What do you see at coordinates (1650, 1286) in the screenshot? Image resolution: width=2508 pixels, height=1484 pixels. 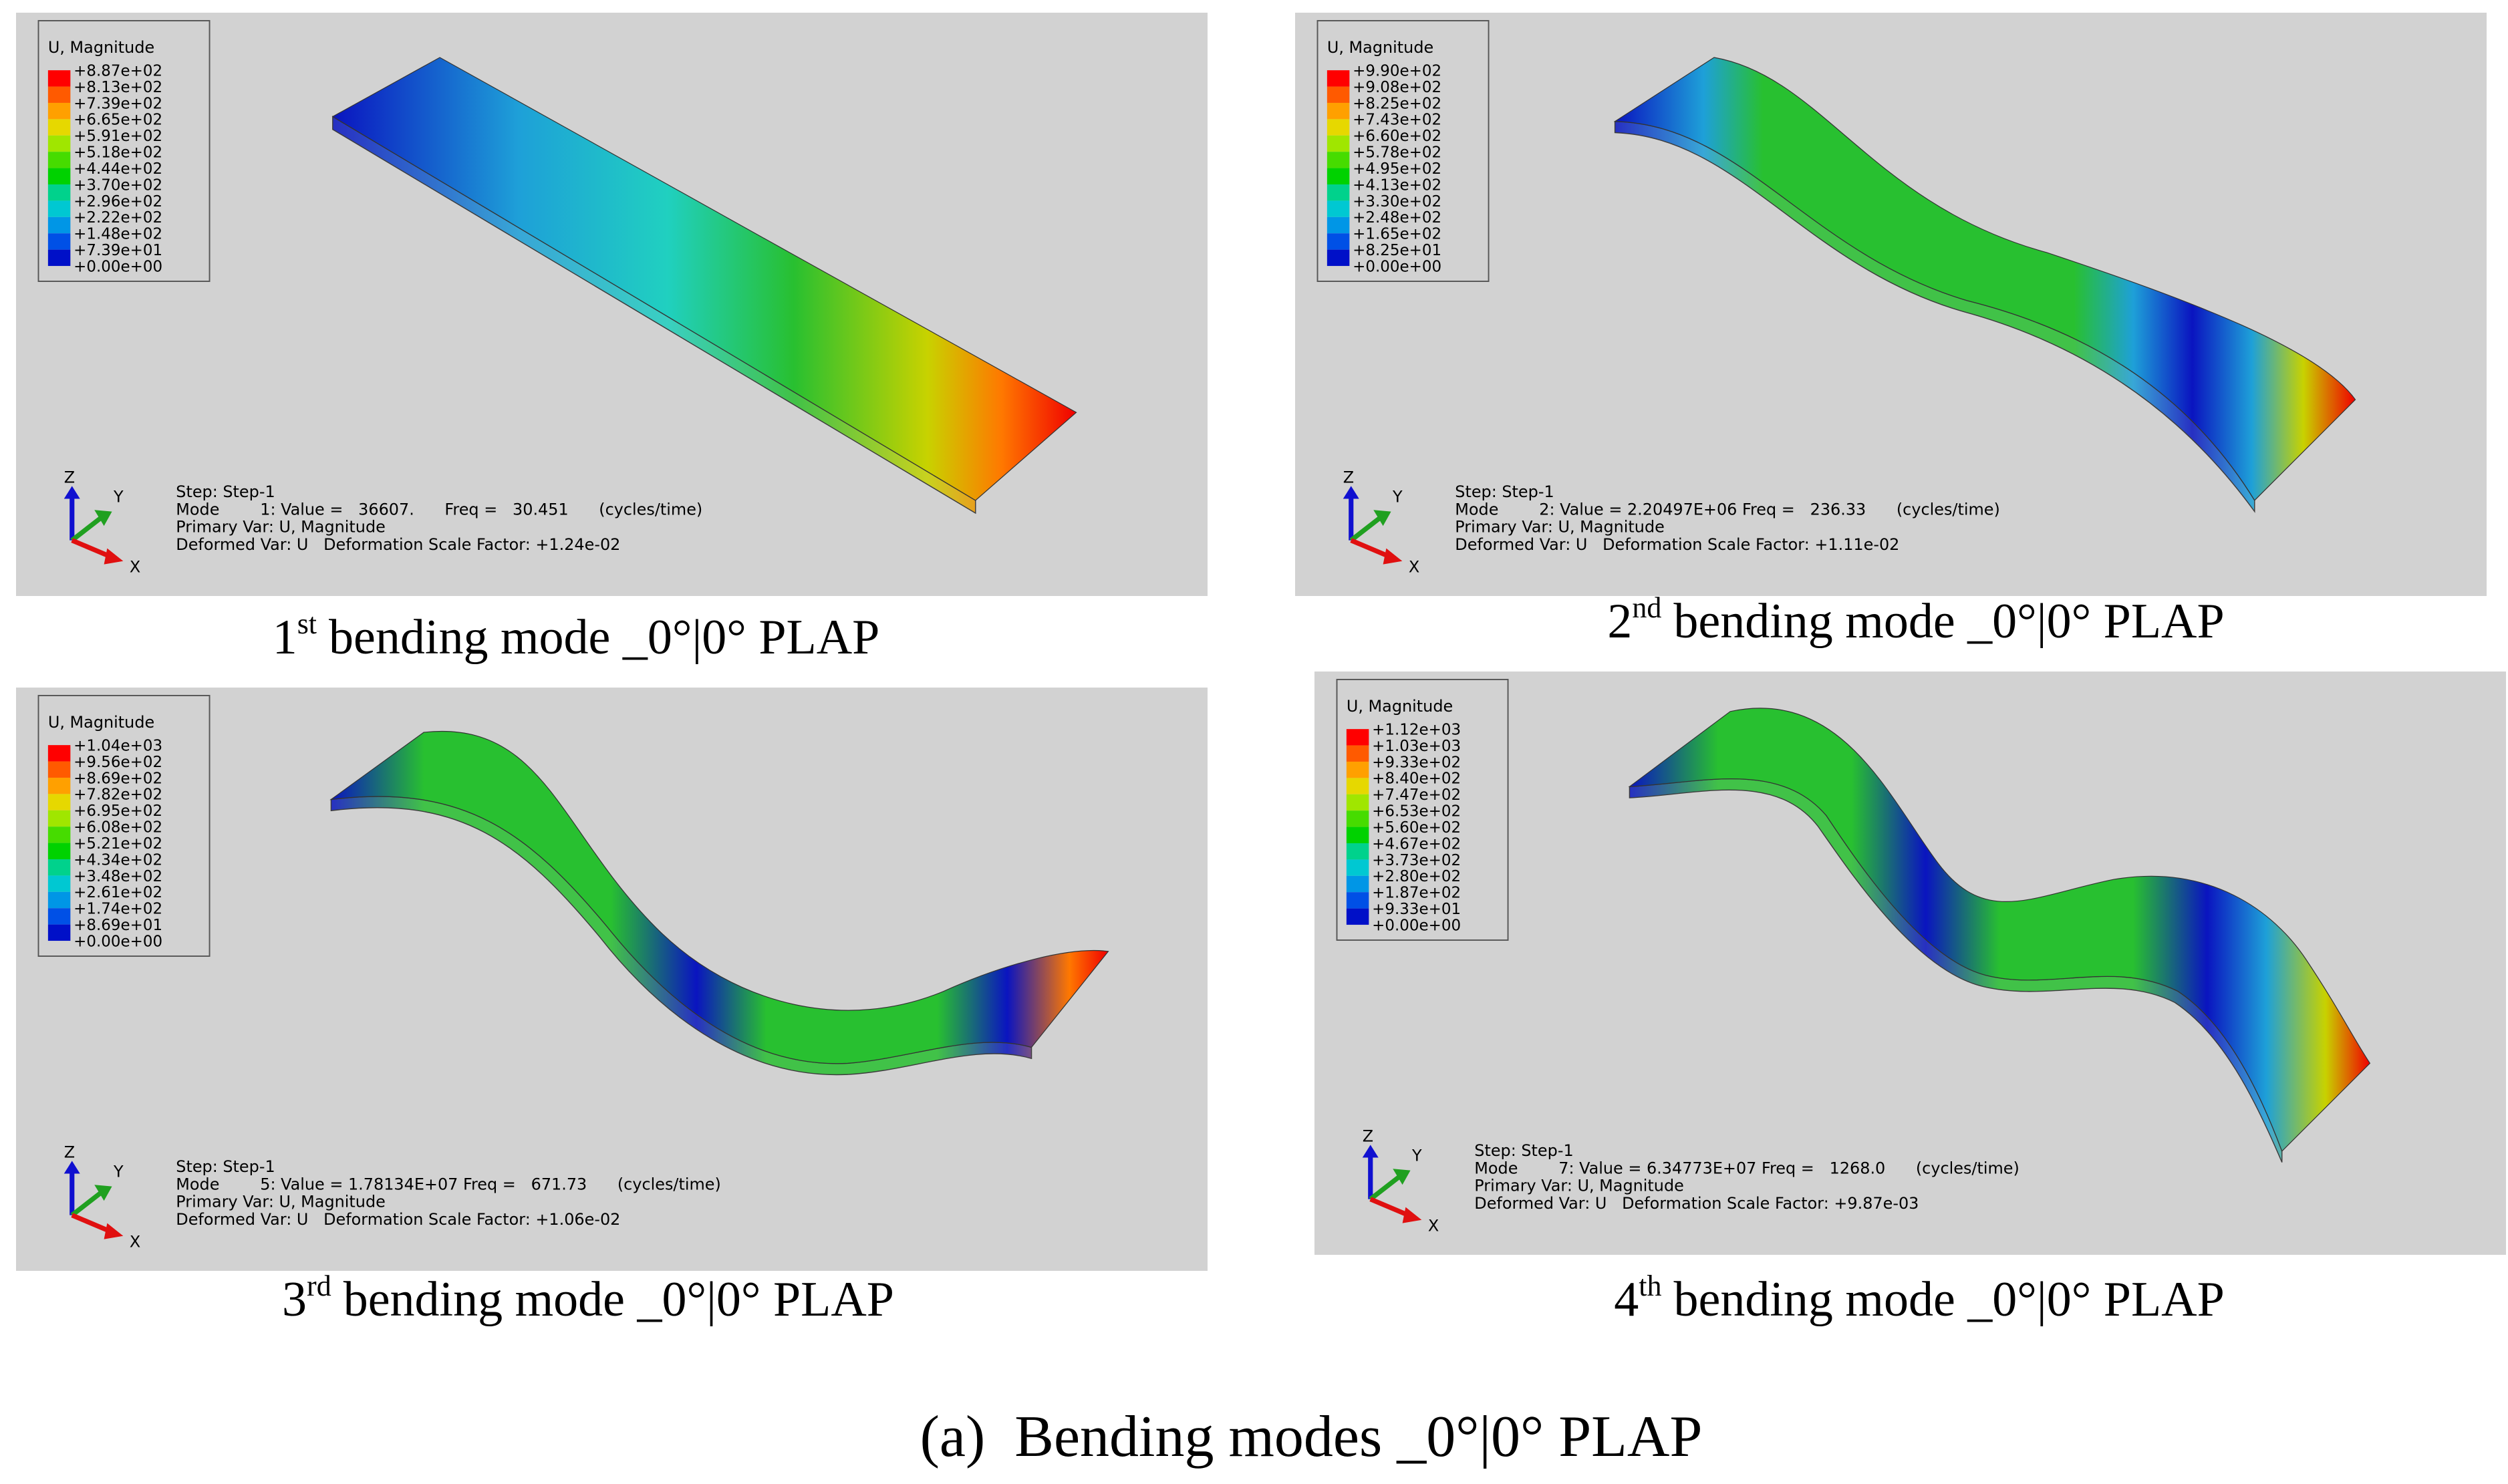 I see `caption-suffix: th` at bounding box center [1650, 1286].